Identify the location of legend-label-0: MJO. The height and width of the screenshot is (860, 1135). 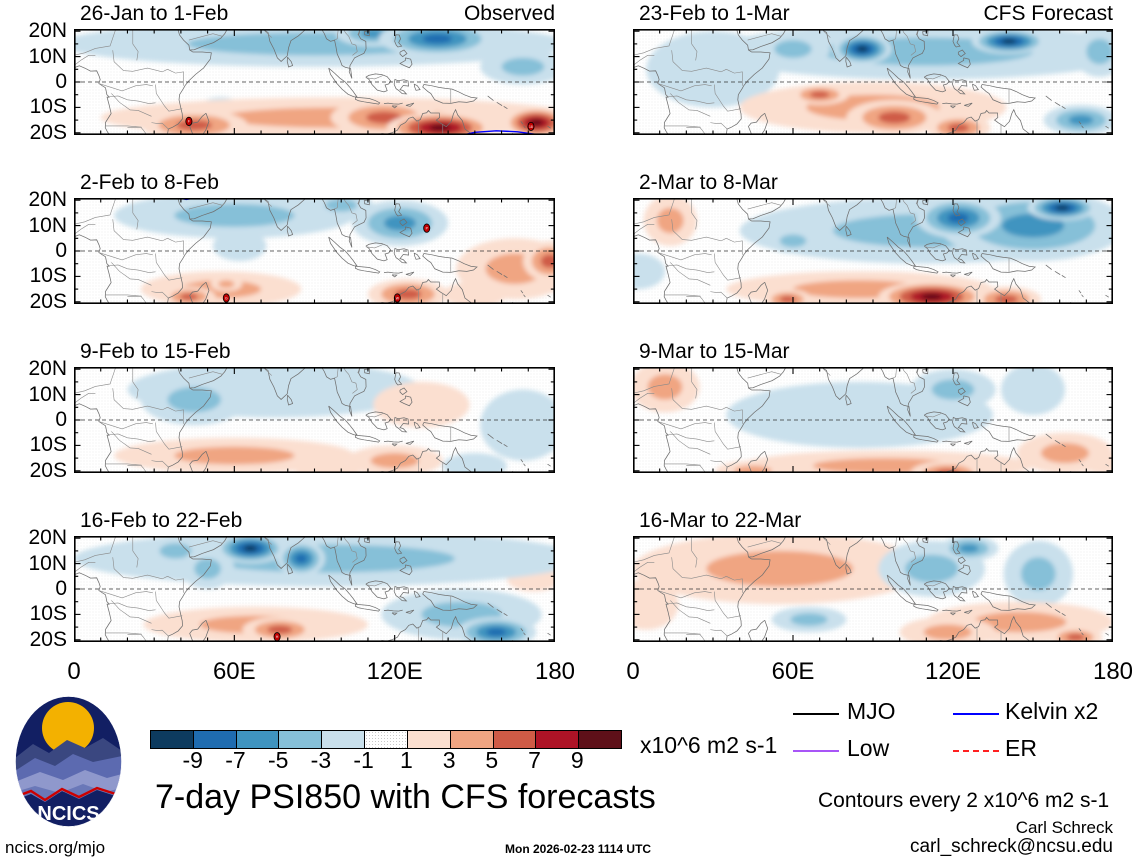
(871, 711).